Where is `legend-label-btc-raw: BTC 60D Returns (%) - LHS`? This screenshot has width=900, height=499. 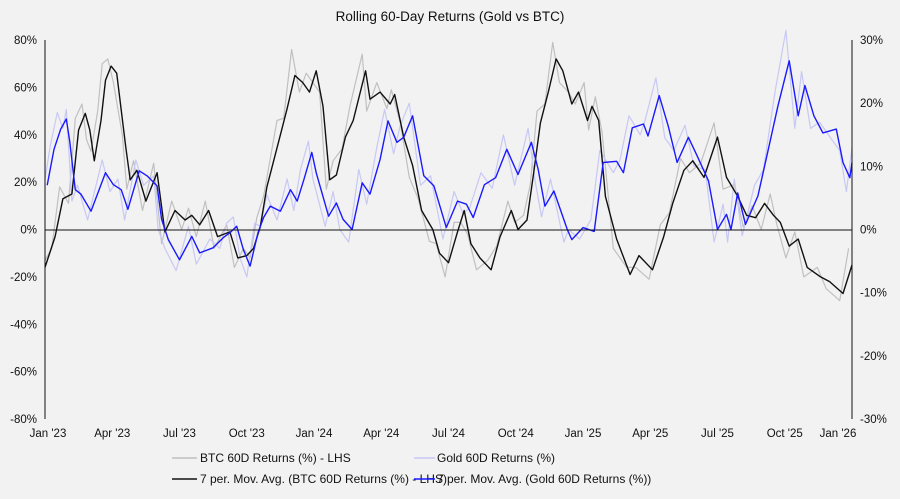
legend-label-btc-raw: BTC 60D Returns (%) - LHS is located at coordinates (275, 458).